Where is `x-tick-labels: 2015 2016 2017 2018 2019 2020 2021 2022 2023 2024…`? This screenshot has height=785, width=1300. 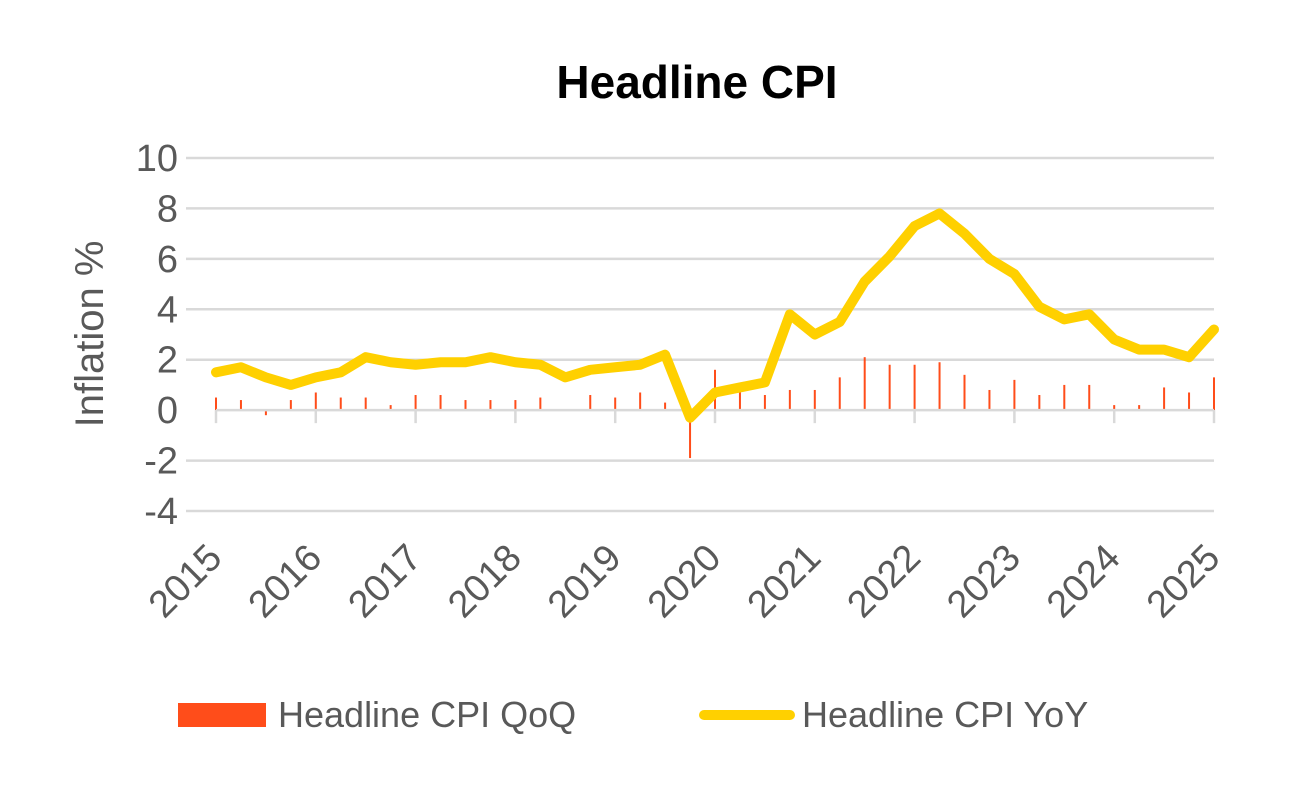
x-tick-labels: 2015 2016 2017 2018 2019 2020 2021 2022 2023 2024… is located at coordinates (684, 581).